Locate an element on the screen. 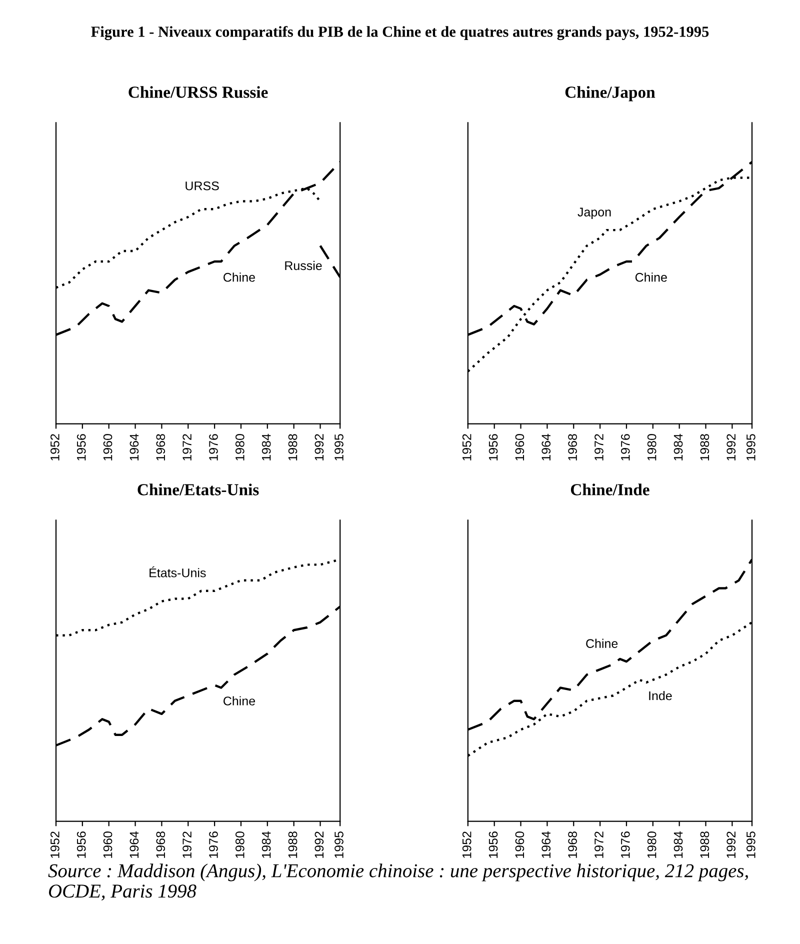  series-label: Inde is located at coordinates (660, 695).